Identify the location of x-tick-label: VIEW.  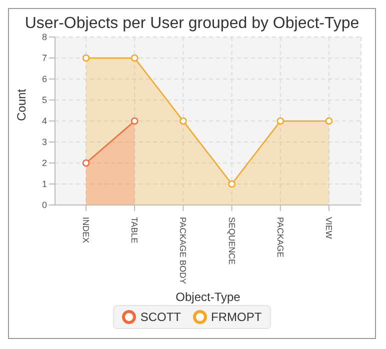
(329, 228).